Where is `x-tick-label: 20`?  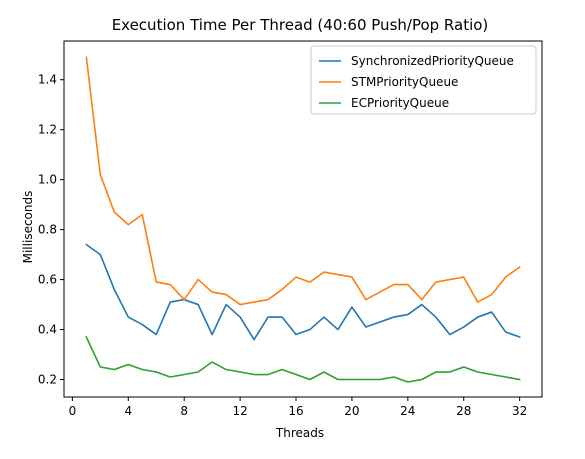
x-tick-label: 20 is located at coordinates (351, 411).